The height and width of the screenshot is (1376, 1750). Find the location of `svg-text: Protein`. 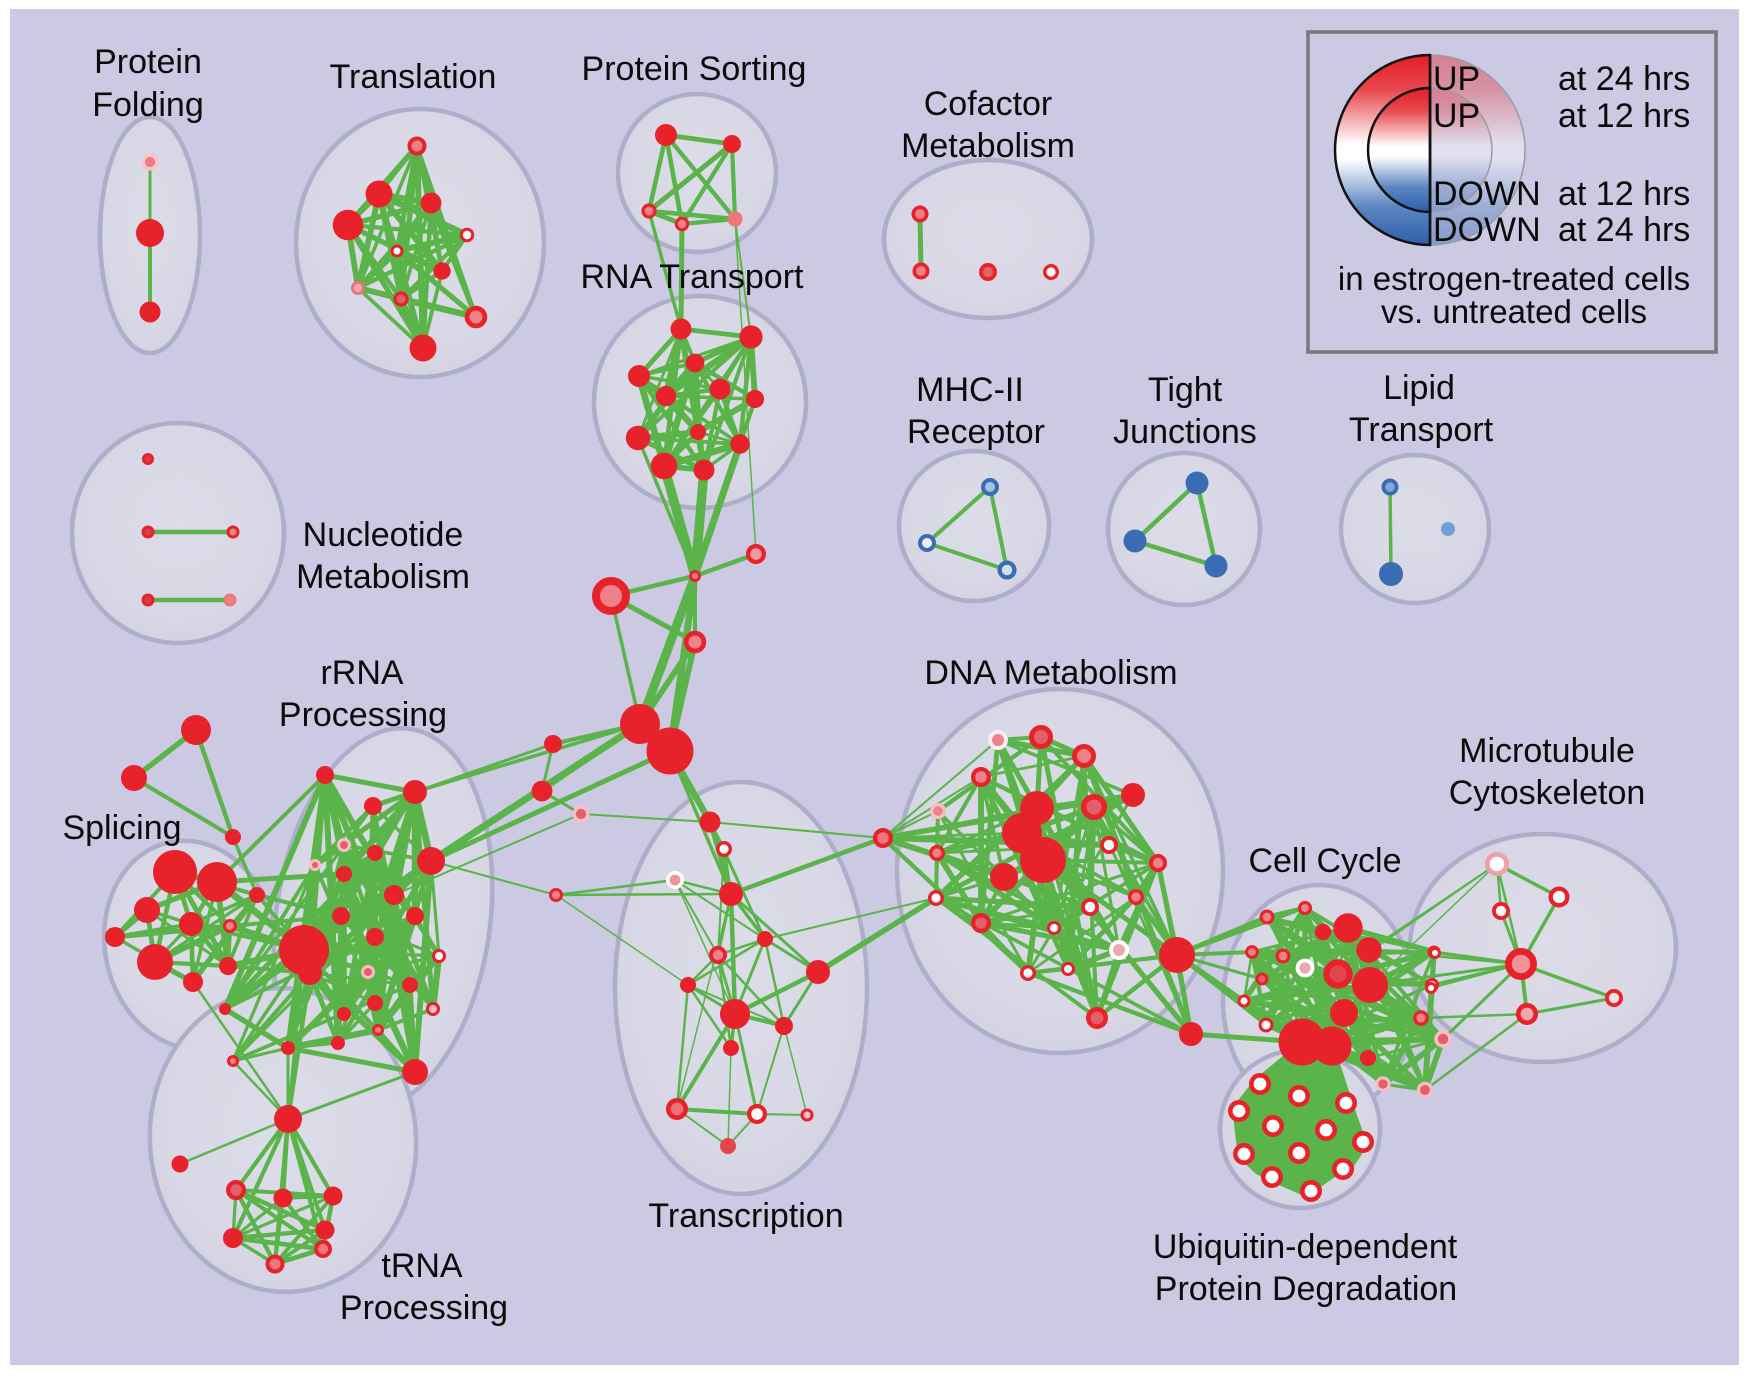

svg-text: Protein is located at coordinates (148, 62).